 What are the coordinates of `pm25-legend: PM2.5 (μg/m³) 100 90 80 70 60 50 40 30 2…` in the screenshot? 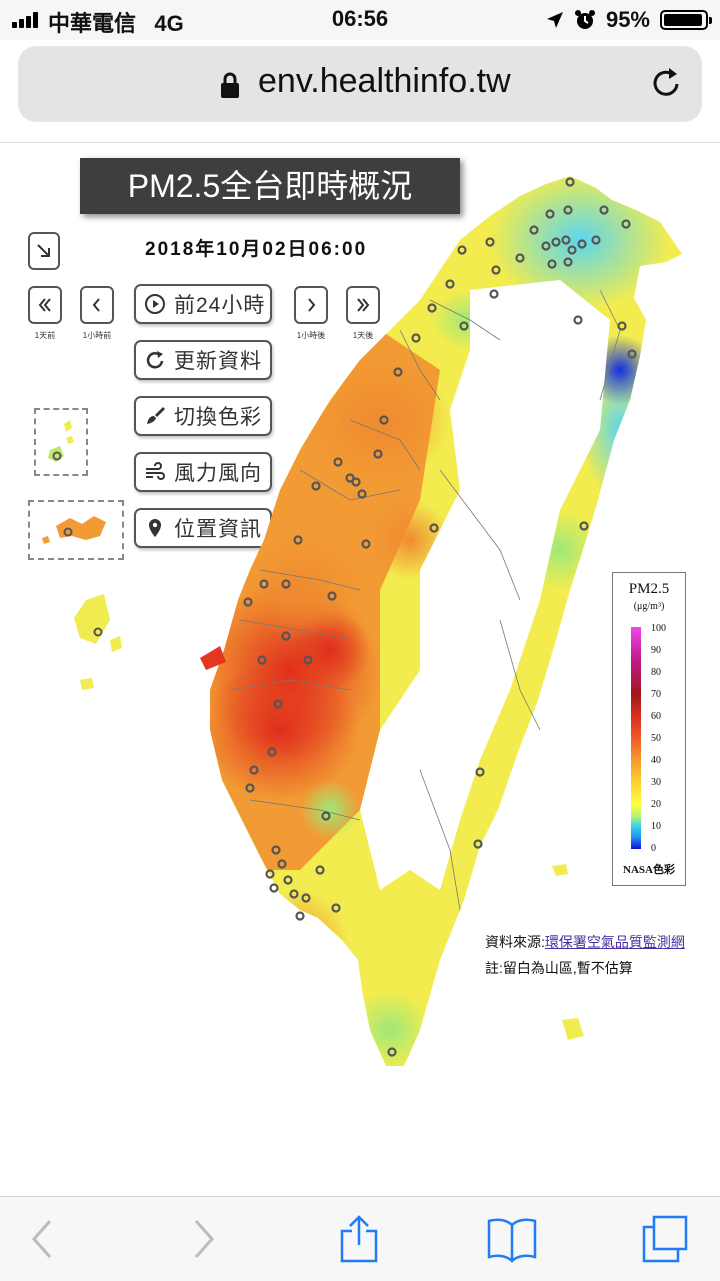 It's located at (649, 729).